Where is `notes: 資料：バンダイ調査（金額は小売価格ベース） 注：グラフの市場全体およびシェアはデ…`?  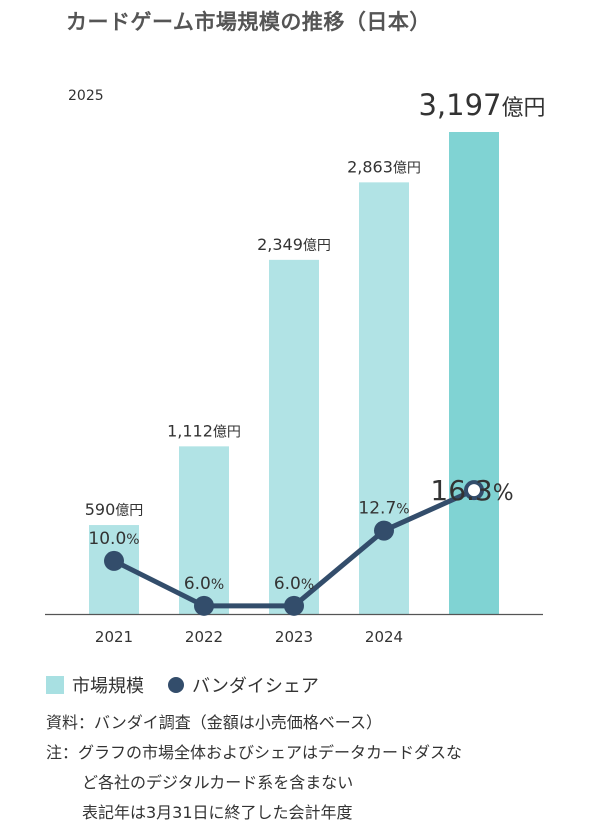
notes: 資料：バンダイ調査（金額は小売価格ベース） 注：グラフの市場全体およびシェアはデ… is located at coordinates (254, 768).